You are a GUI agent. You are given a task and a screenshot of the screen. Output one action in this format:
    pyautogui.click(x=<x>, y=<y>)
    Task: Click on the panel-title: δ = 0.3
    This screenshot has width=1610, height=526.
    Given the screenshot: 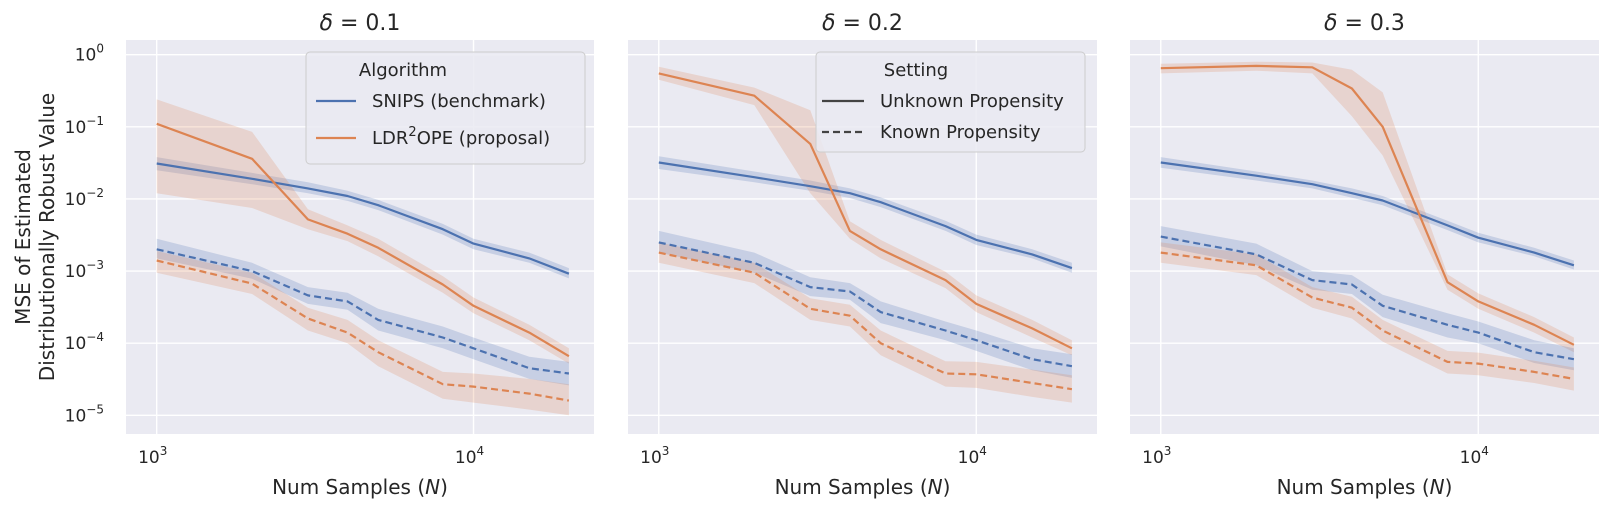 What is the action you would take?
    pyautogui.click(x=1364, y=23)
    